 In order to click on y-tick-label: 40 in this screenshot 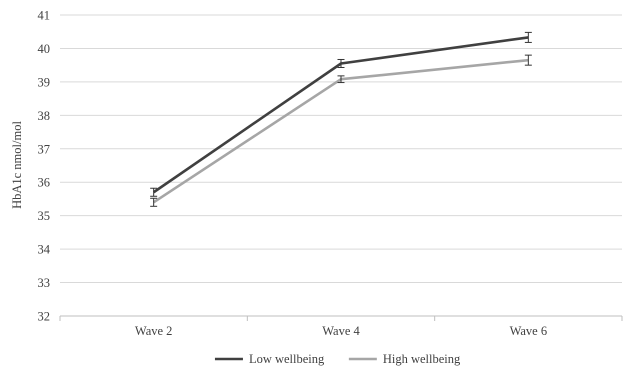, I will do `click(44, 49)`.